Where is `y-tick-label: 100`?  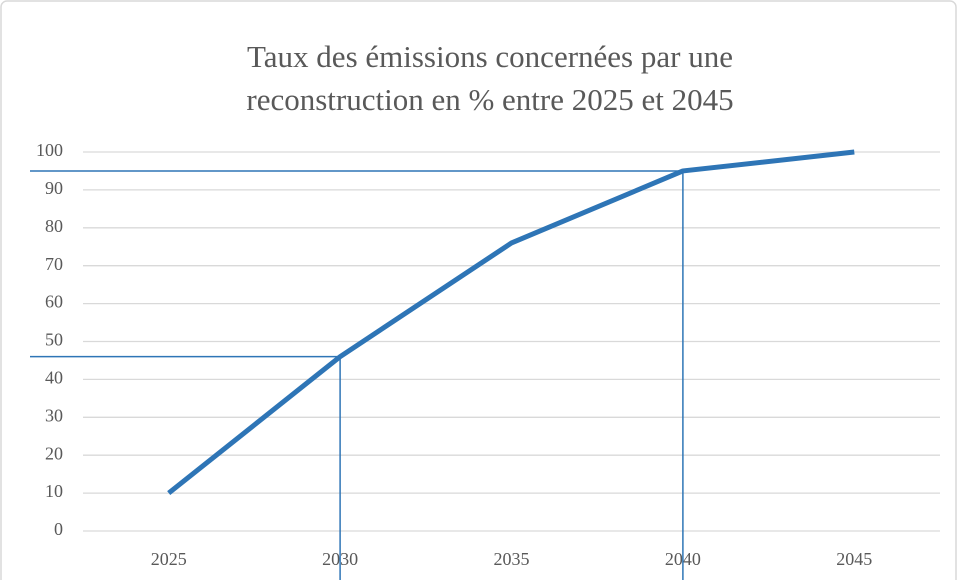 y-tick-label: 100 is located at coordinates (49, 150).